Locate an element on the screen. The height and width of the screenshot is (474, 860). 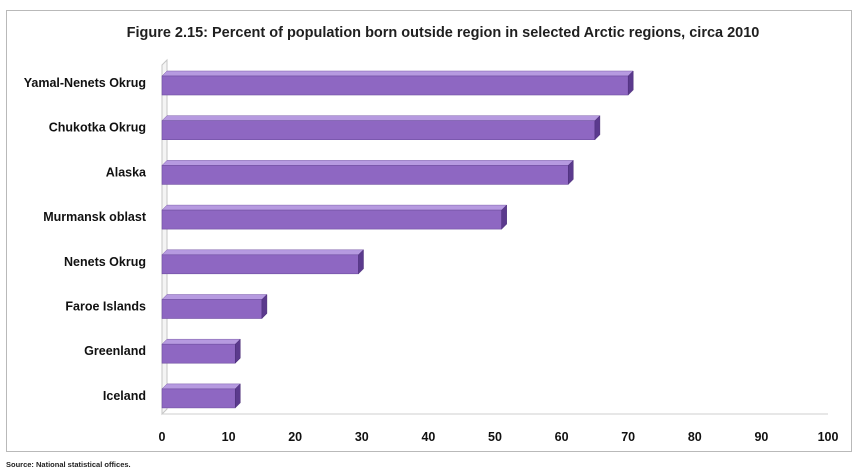
bar-iceland is located at coordinates (201, 396).